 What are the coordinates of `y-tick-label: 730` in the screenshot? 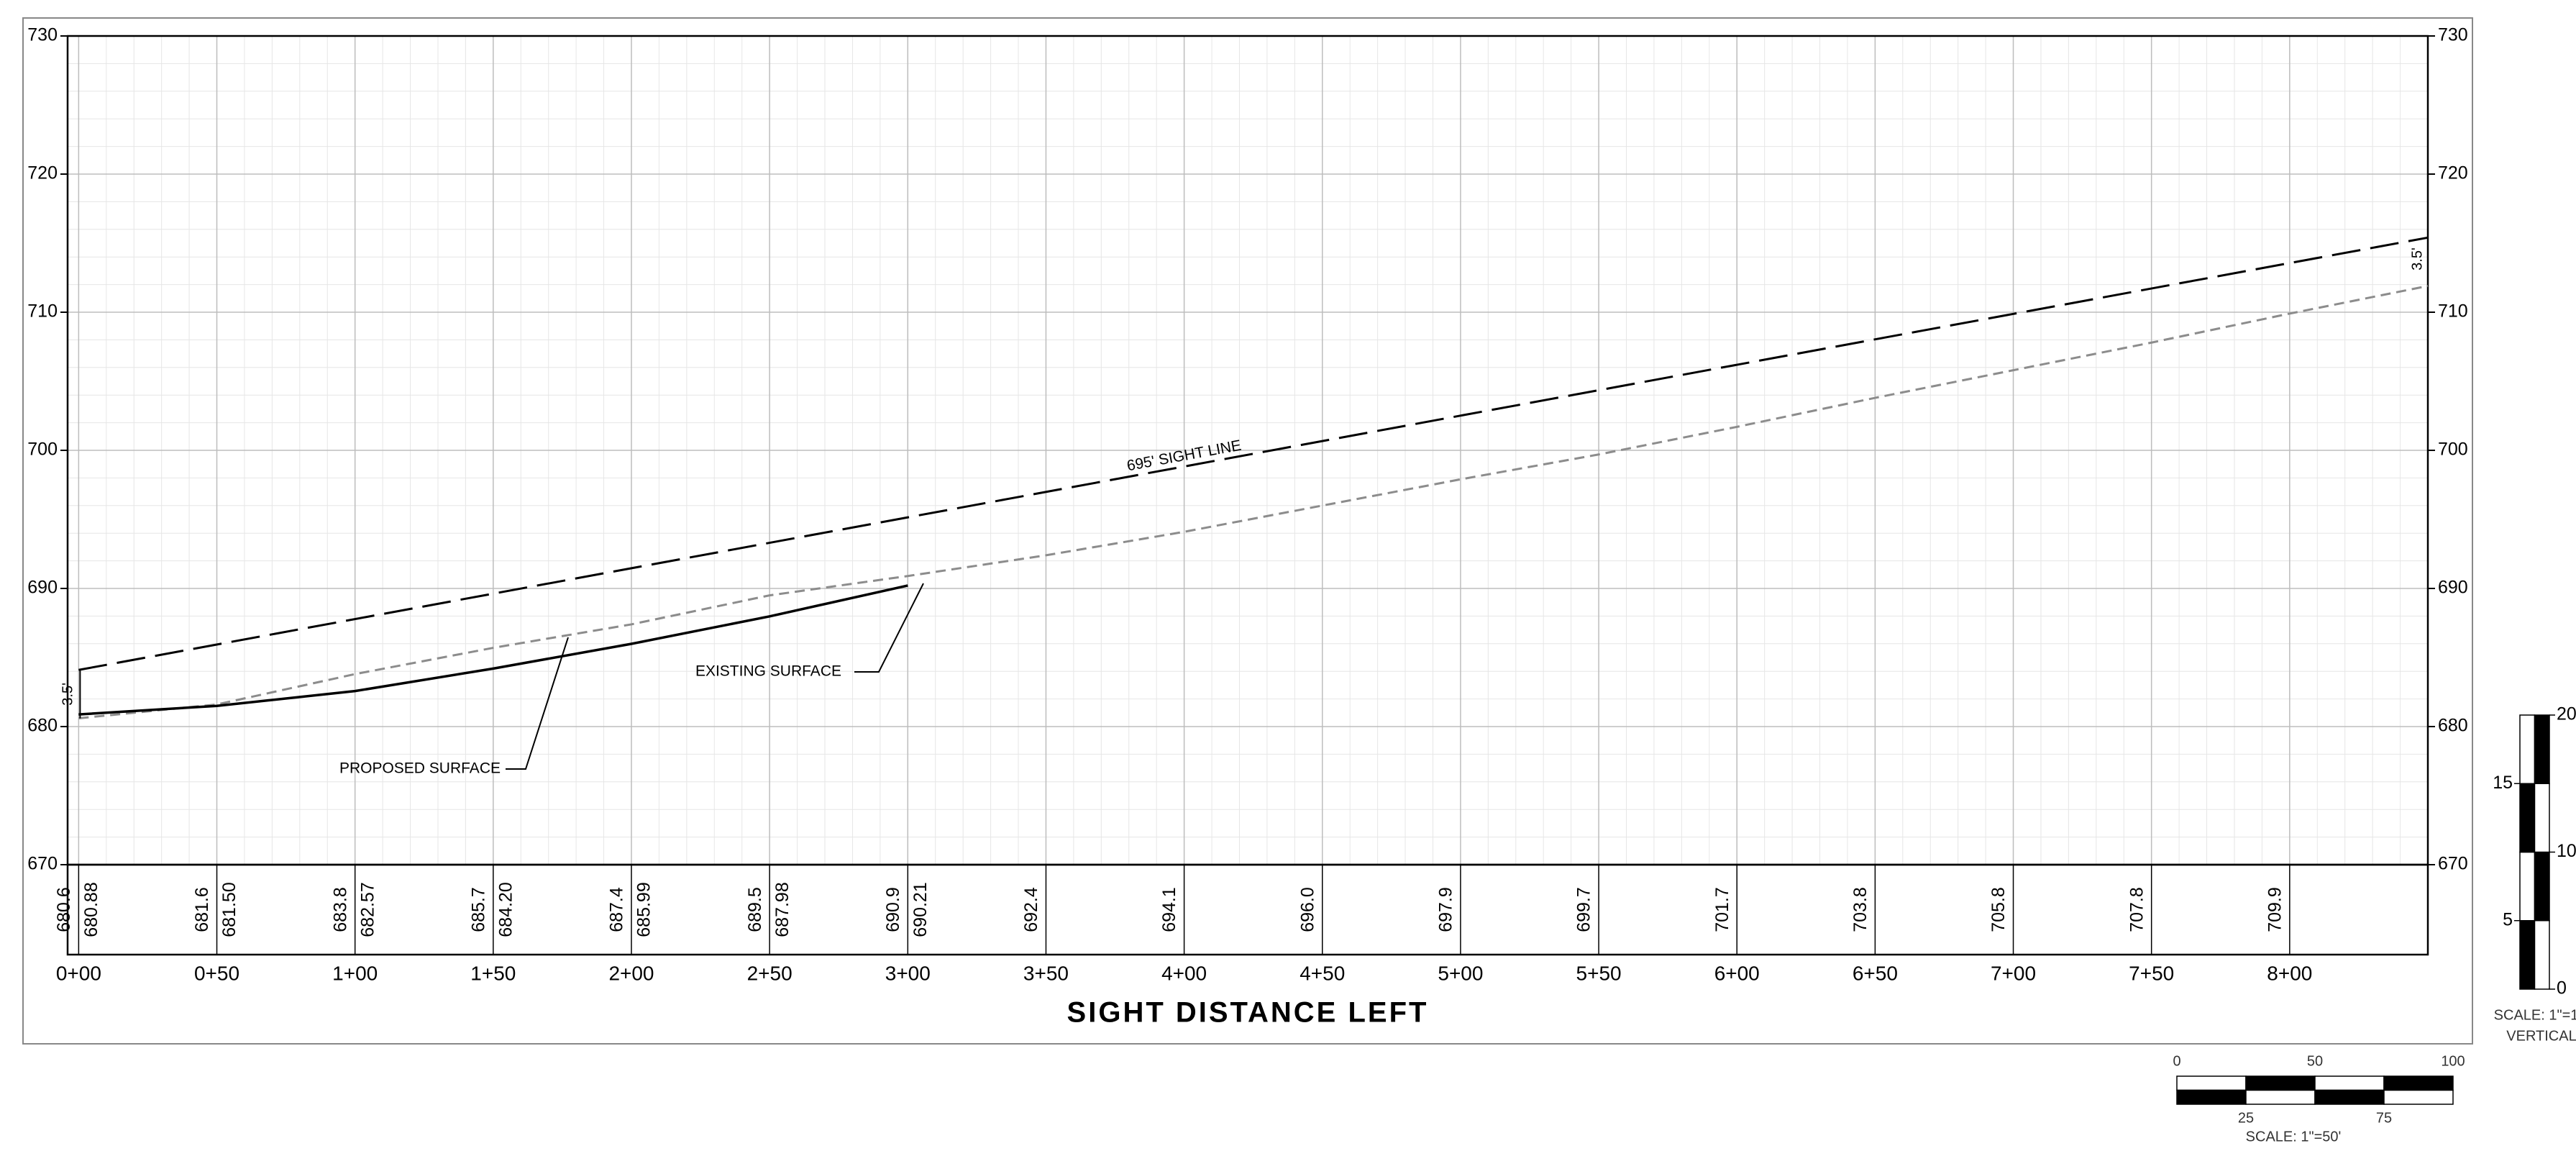 It's located at (42, 35).